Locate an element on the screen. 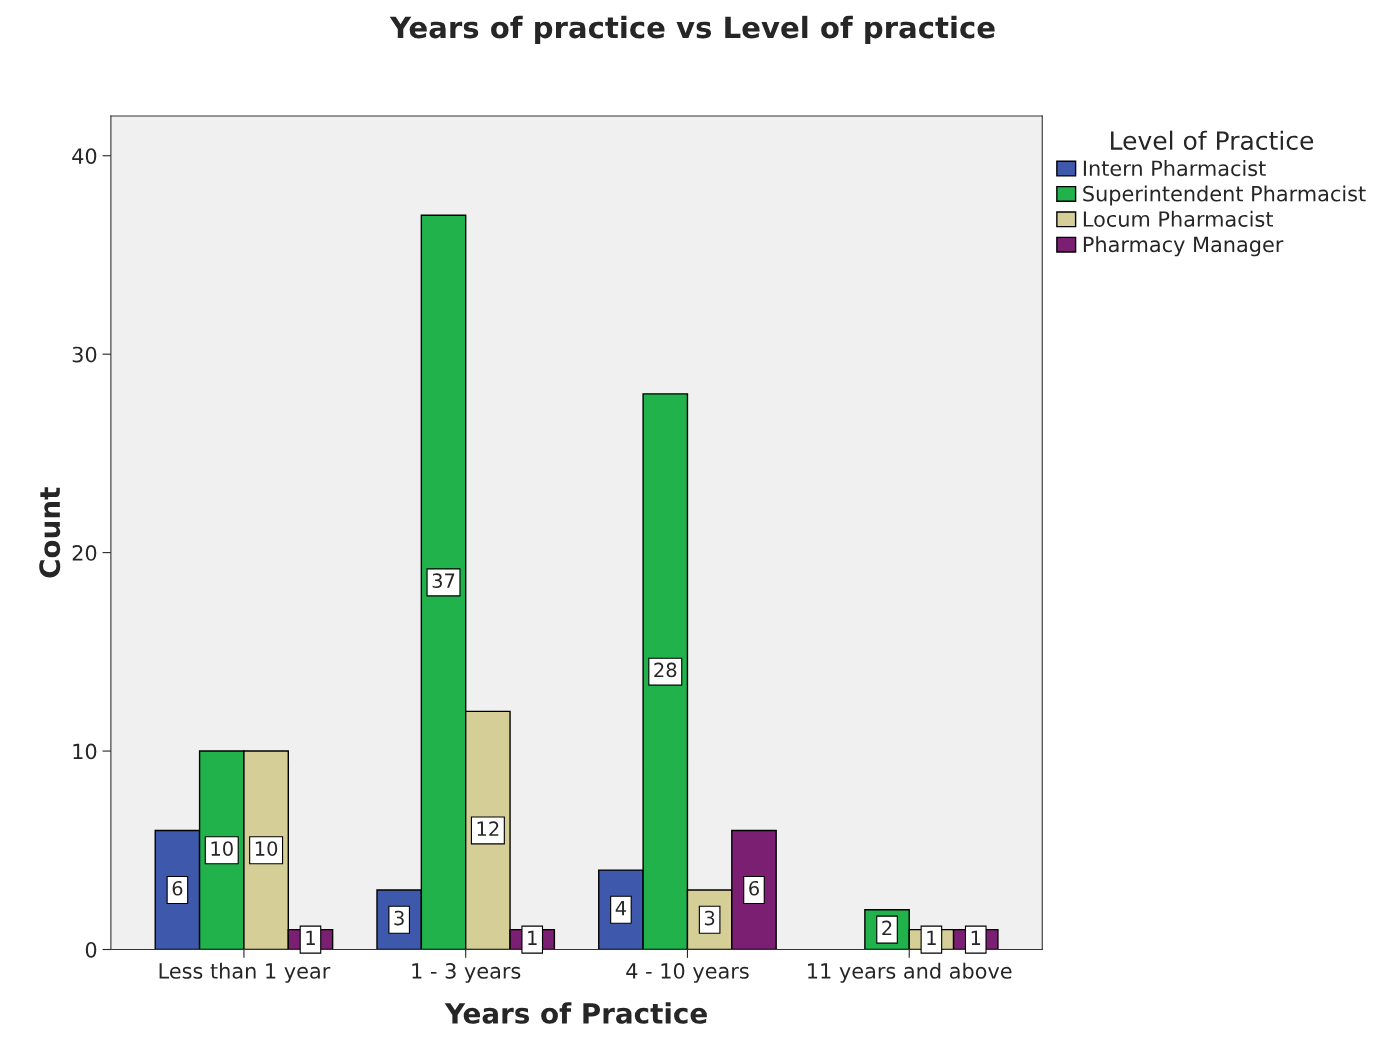 Image resolution: width=1386 pixels, height=1055 pixels. data-label: 28 is located at coordinates (665, 670).